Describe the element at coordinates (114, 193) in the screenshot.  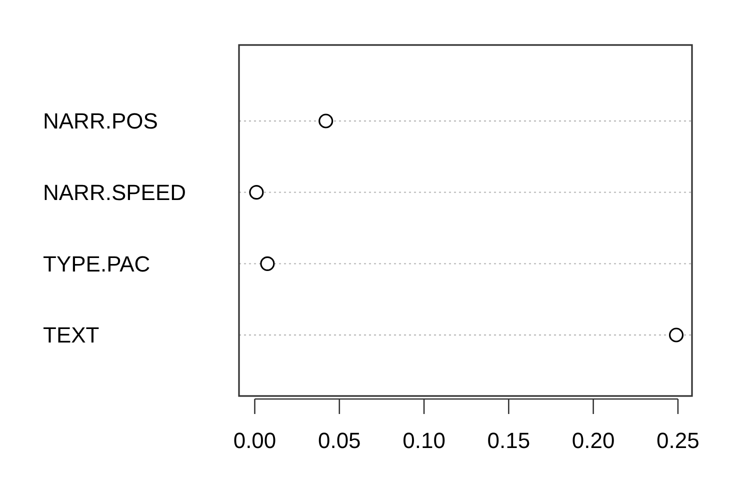
I see `y-tick-label: NARR.SPEED` at that location.